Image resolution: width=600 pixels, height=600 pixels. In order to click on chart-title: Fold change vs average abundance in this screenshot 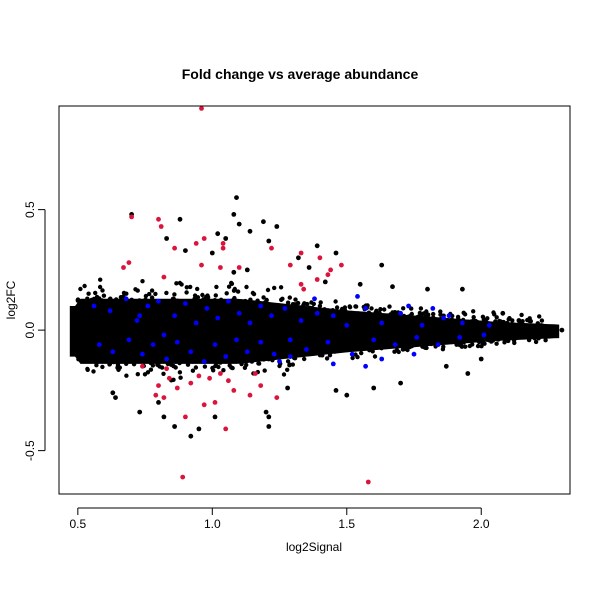, I will do `click(300, 74)`.